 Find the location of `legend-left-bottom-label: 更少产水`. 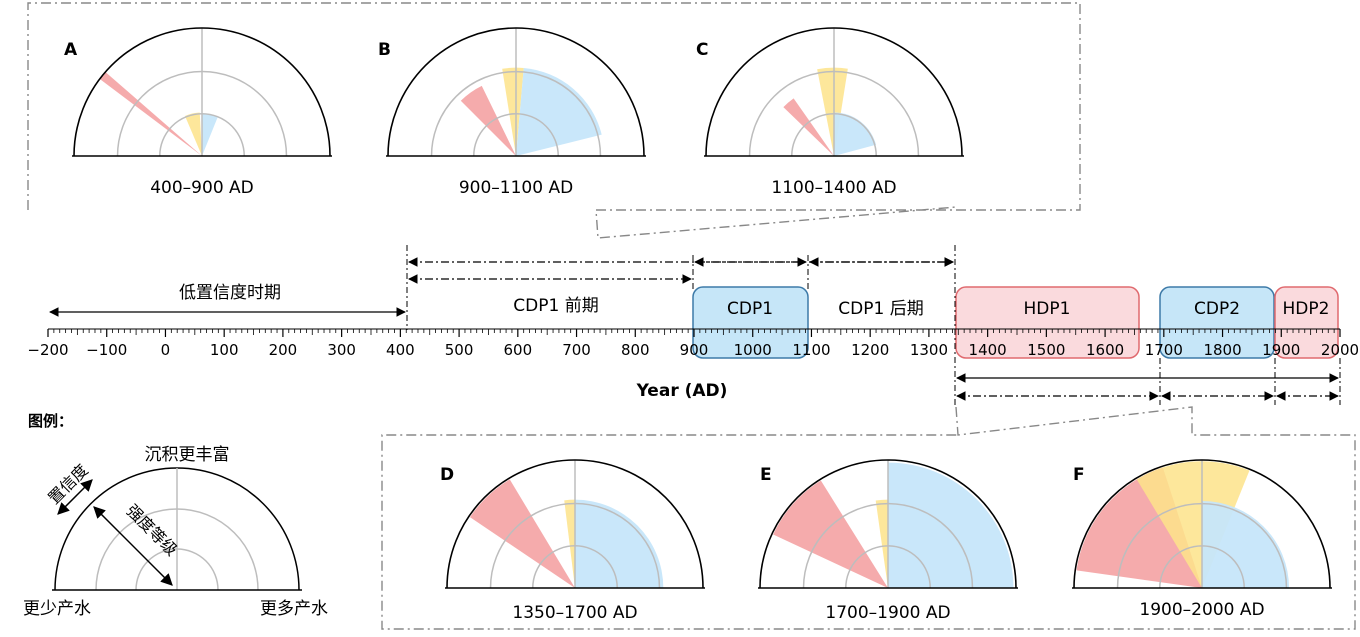

legend-left-bottom-label: 更少产水 is located at coordinates (57, 609).